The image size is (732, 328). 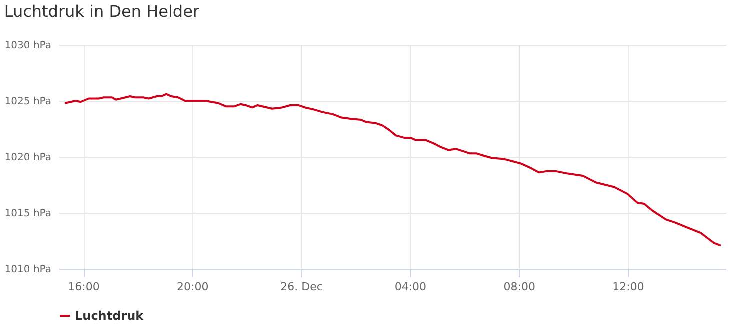 What do you see at coordinates (28, 158) in the screenshot?
I see `y-tick-label: 1020 hPa` at bounding box center [28, 158].